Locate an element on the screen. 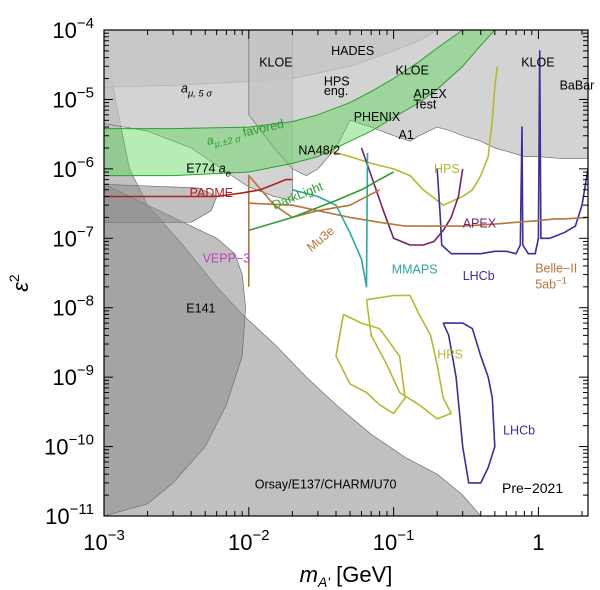 The height and width of the screenshot is (590, 600). annotation-na48-2: NA48/2 is located at coordinates (319, 151).